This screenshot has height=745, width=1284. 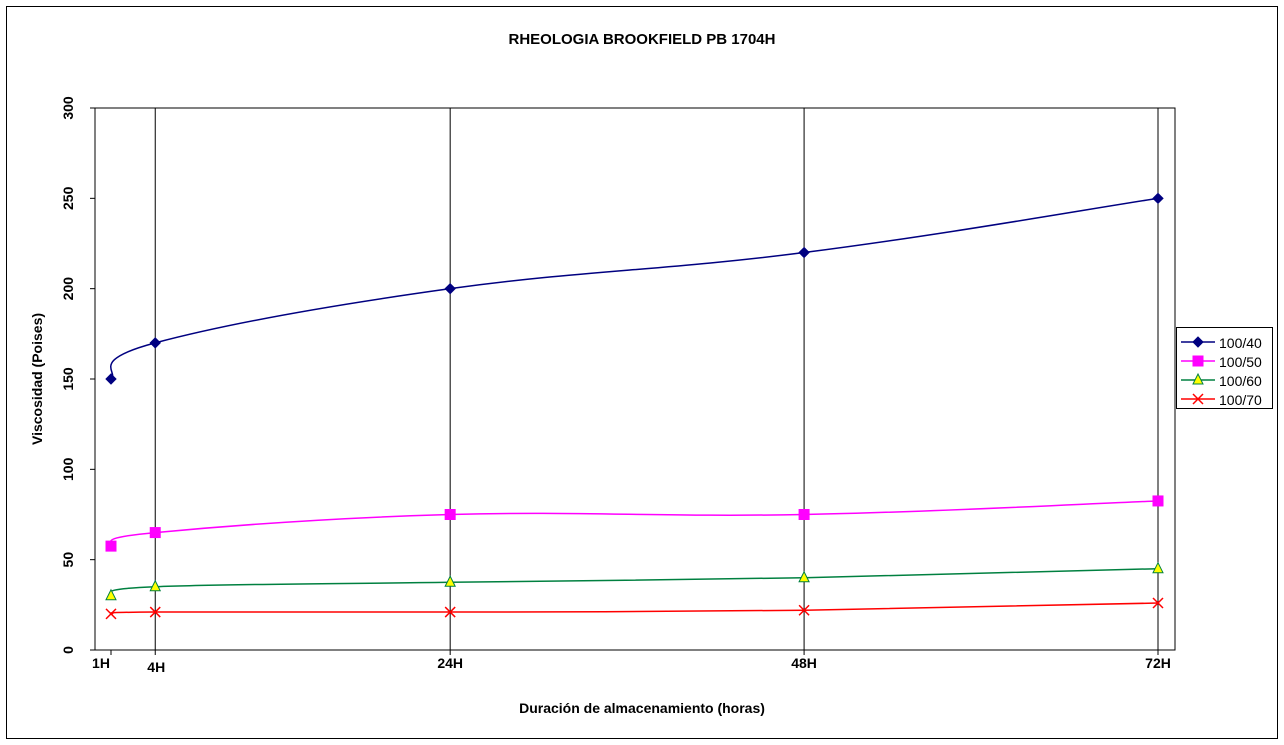 I want to click on x-tick-label: 4H, so click(x=156, y=667).